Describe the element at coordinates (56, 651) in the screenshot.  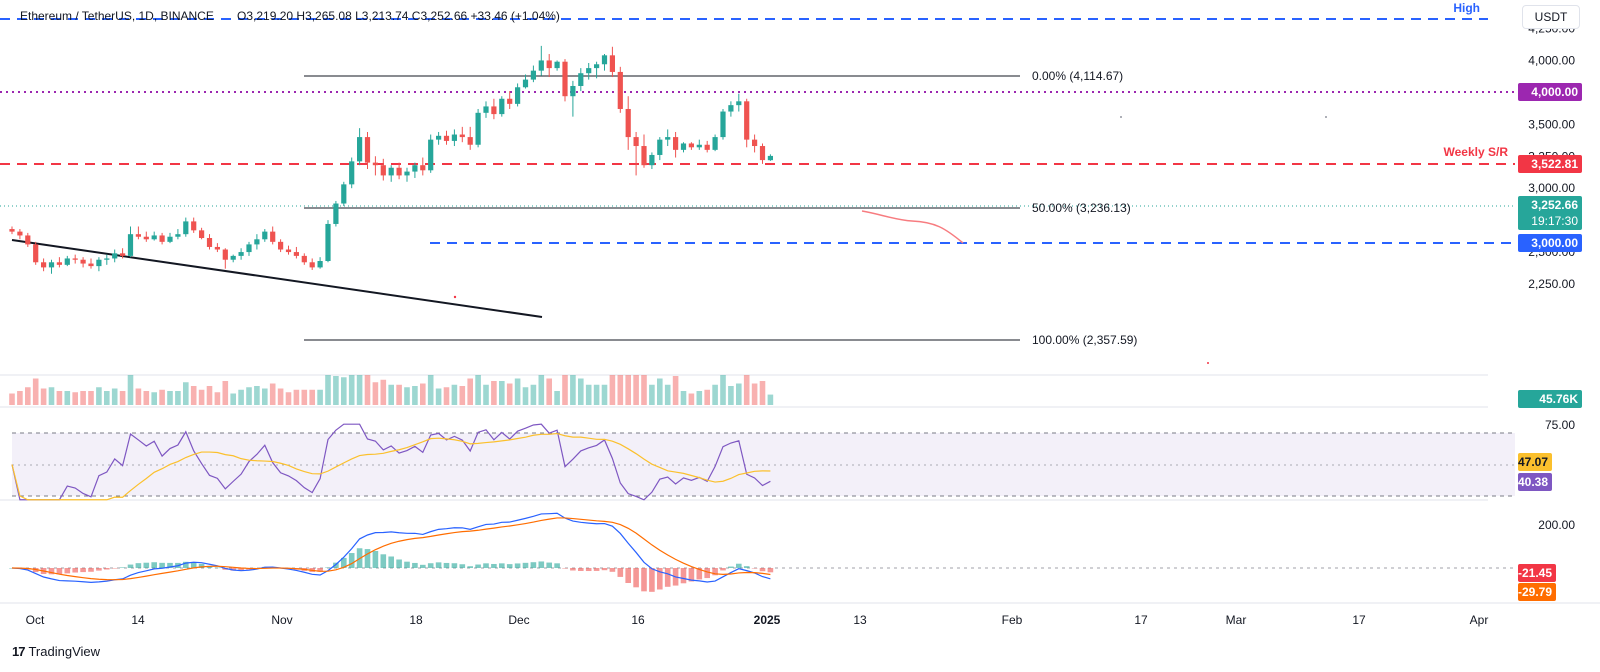
I see `tradingview-brand: 17 TradingView` at that location.